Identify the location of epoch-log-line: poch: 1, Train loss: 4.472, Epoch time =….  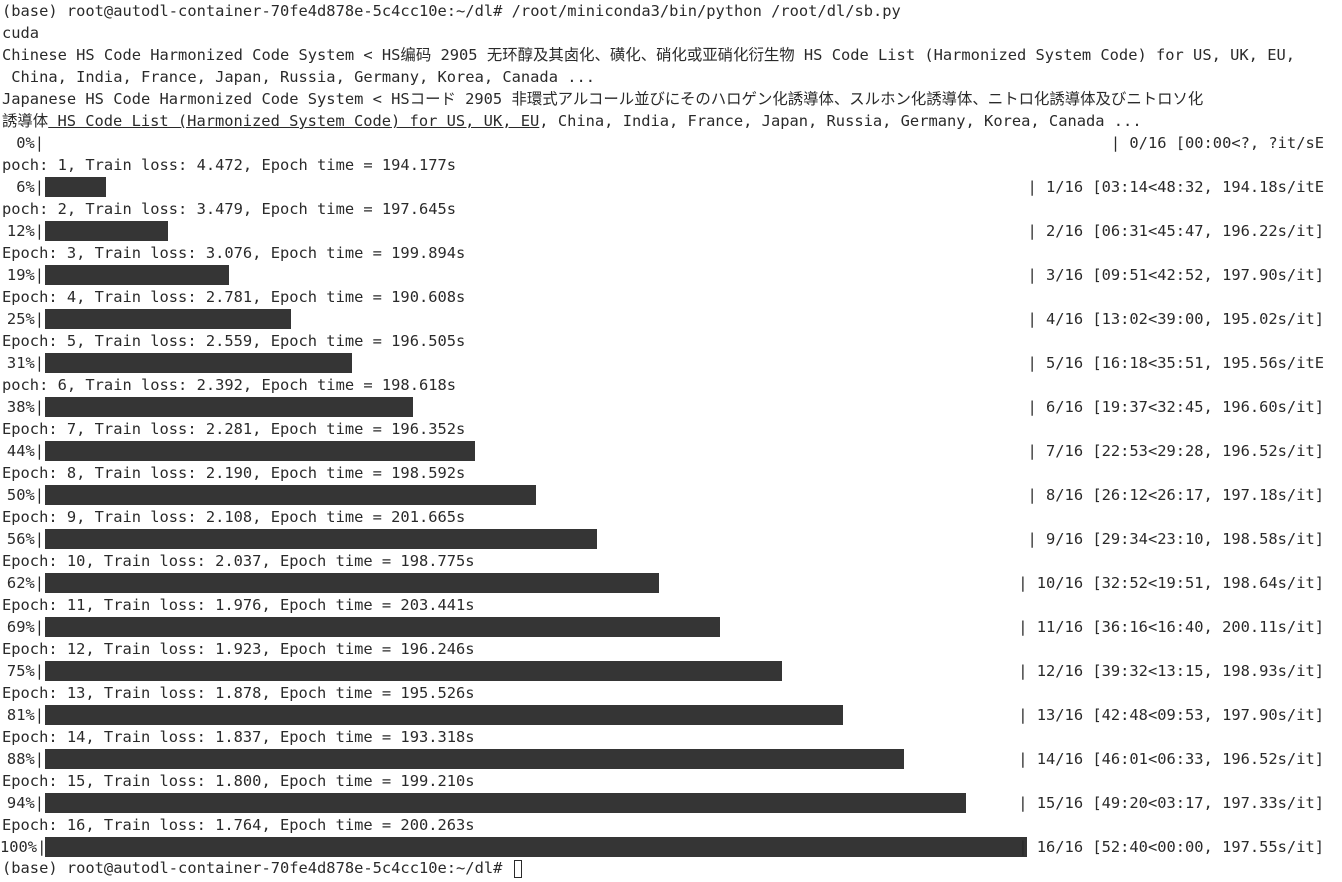
(229, 165).